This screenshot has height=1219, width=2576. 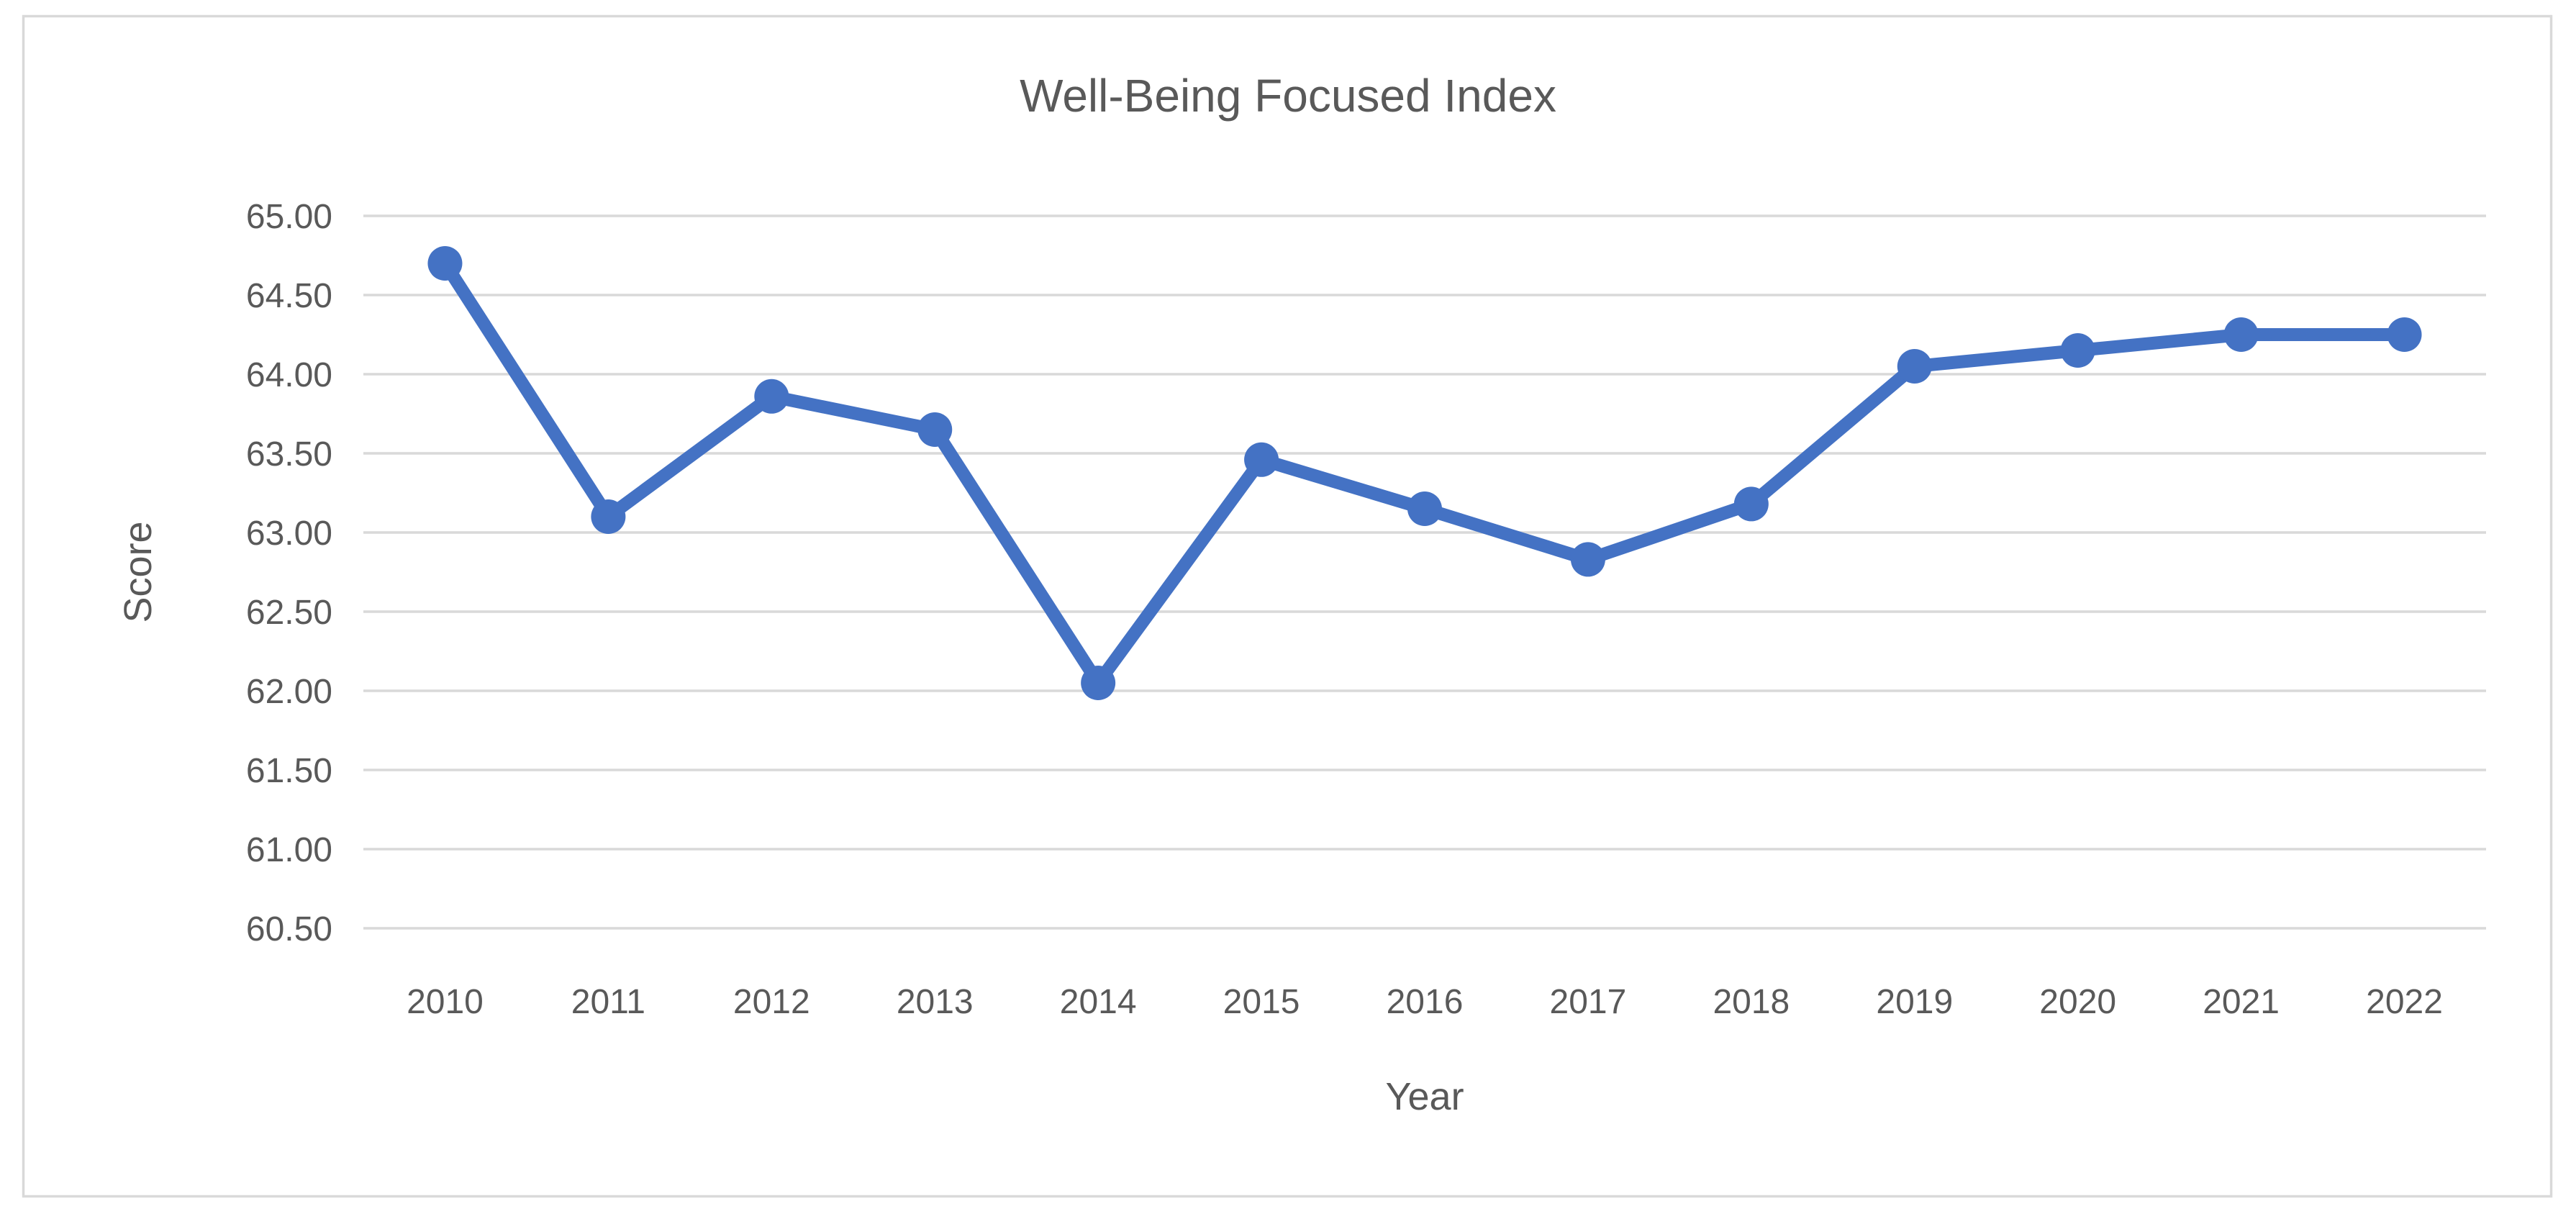 I want to click on y-axis-tick-label: 61.00, so click(x=289, y=850).